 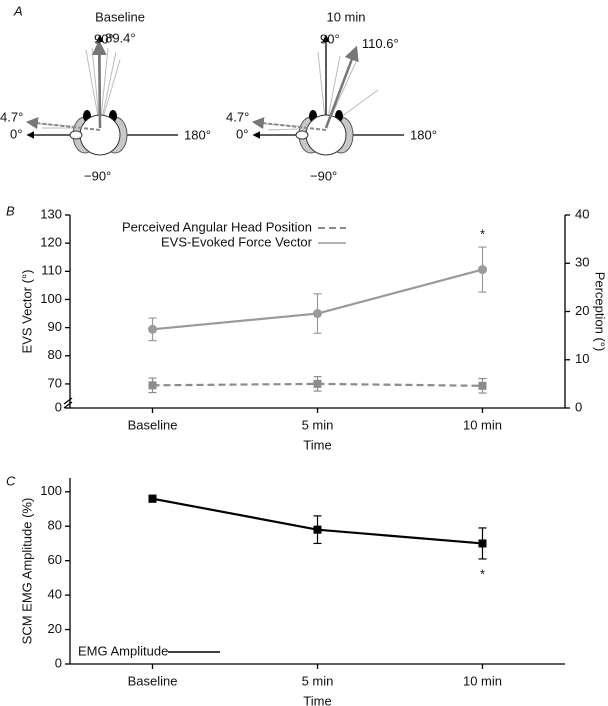 I want to click on y-axis-label: SCM EMG Amplitude (%), so click(x=26, y=571).